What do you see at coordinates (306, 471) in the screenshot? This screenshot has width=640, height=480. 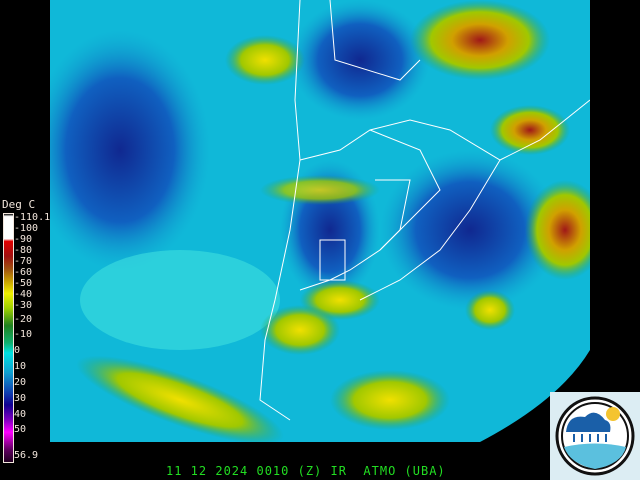 I see `image-caption: 11 12 2024 0010 (Z) IR ATMO (UBA)` at bounding box center [306, 471].